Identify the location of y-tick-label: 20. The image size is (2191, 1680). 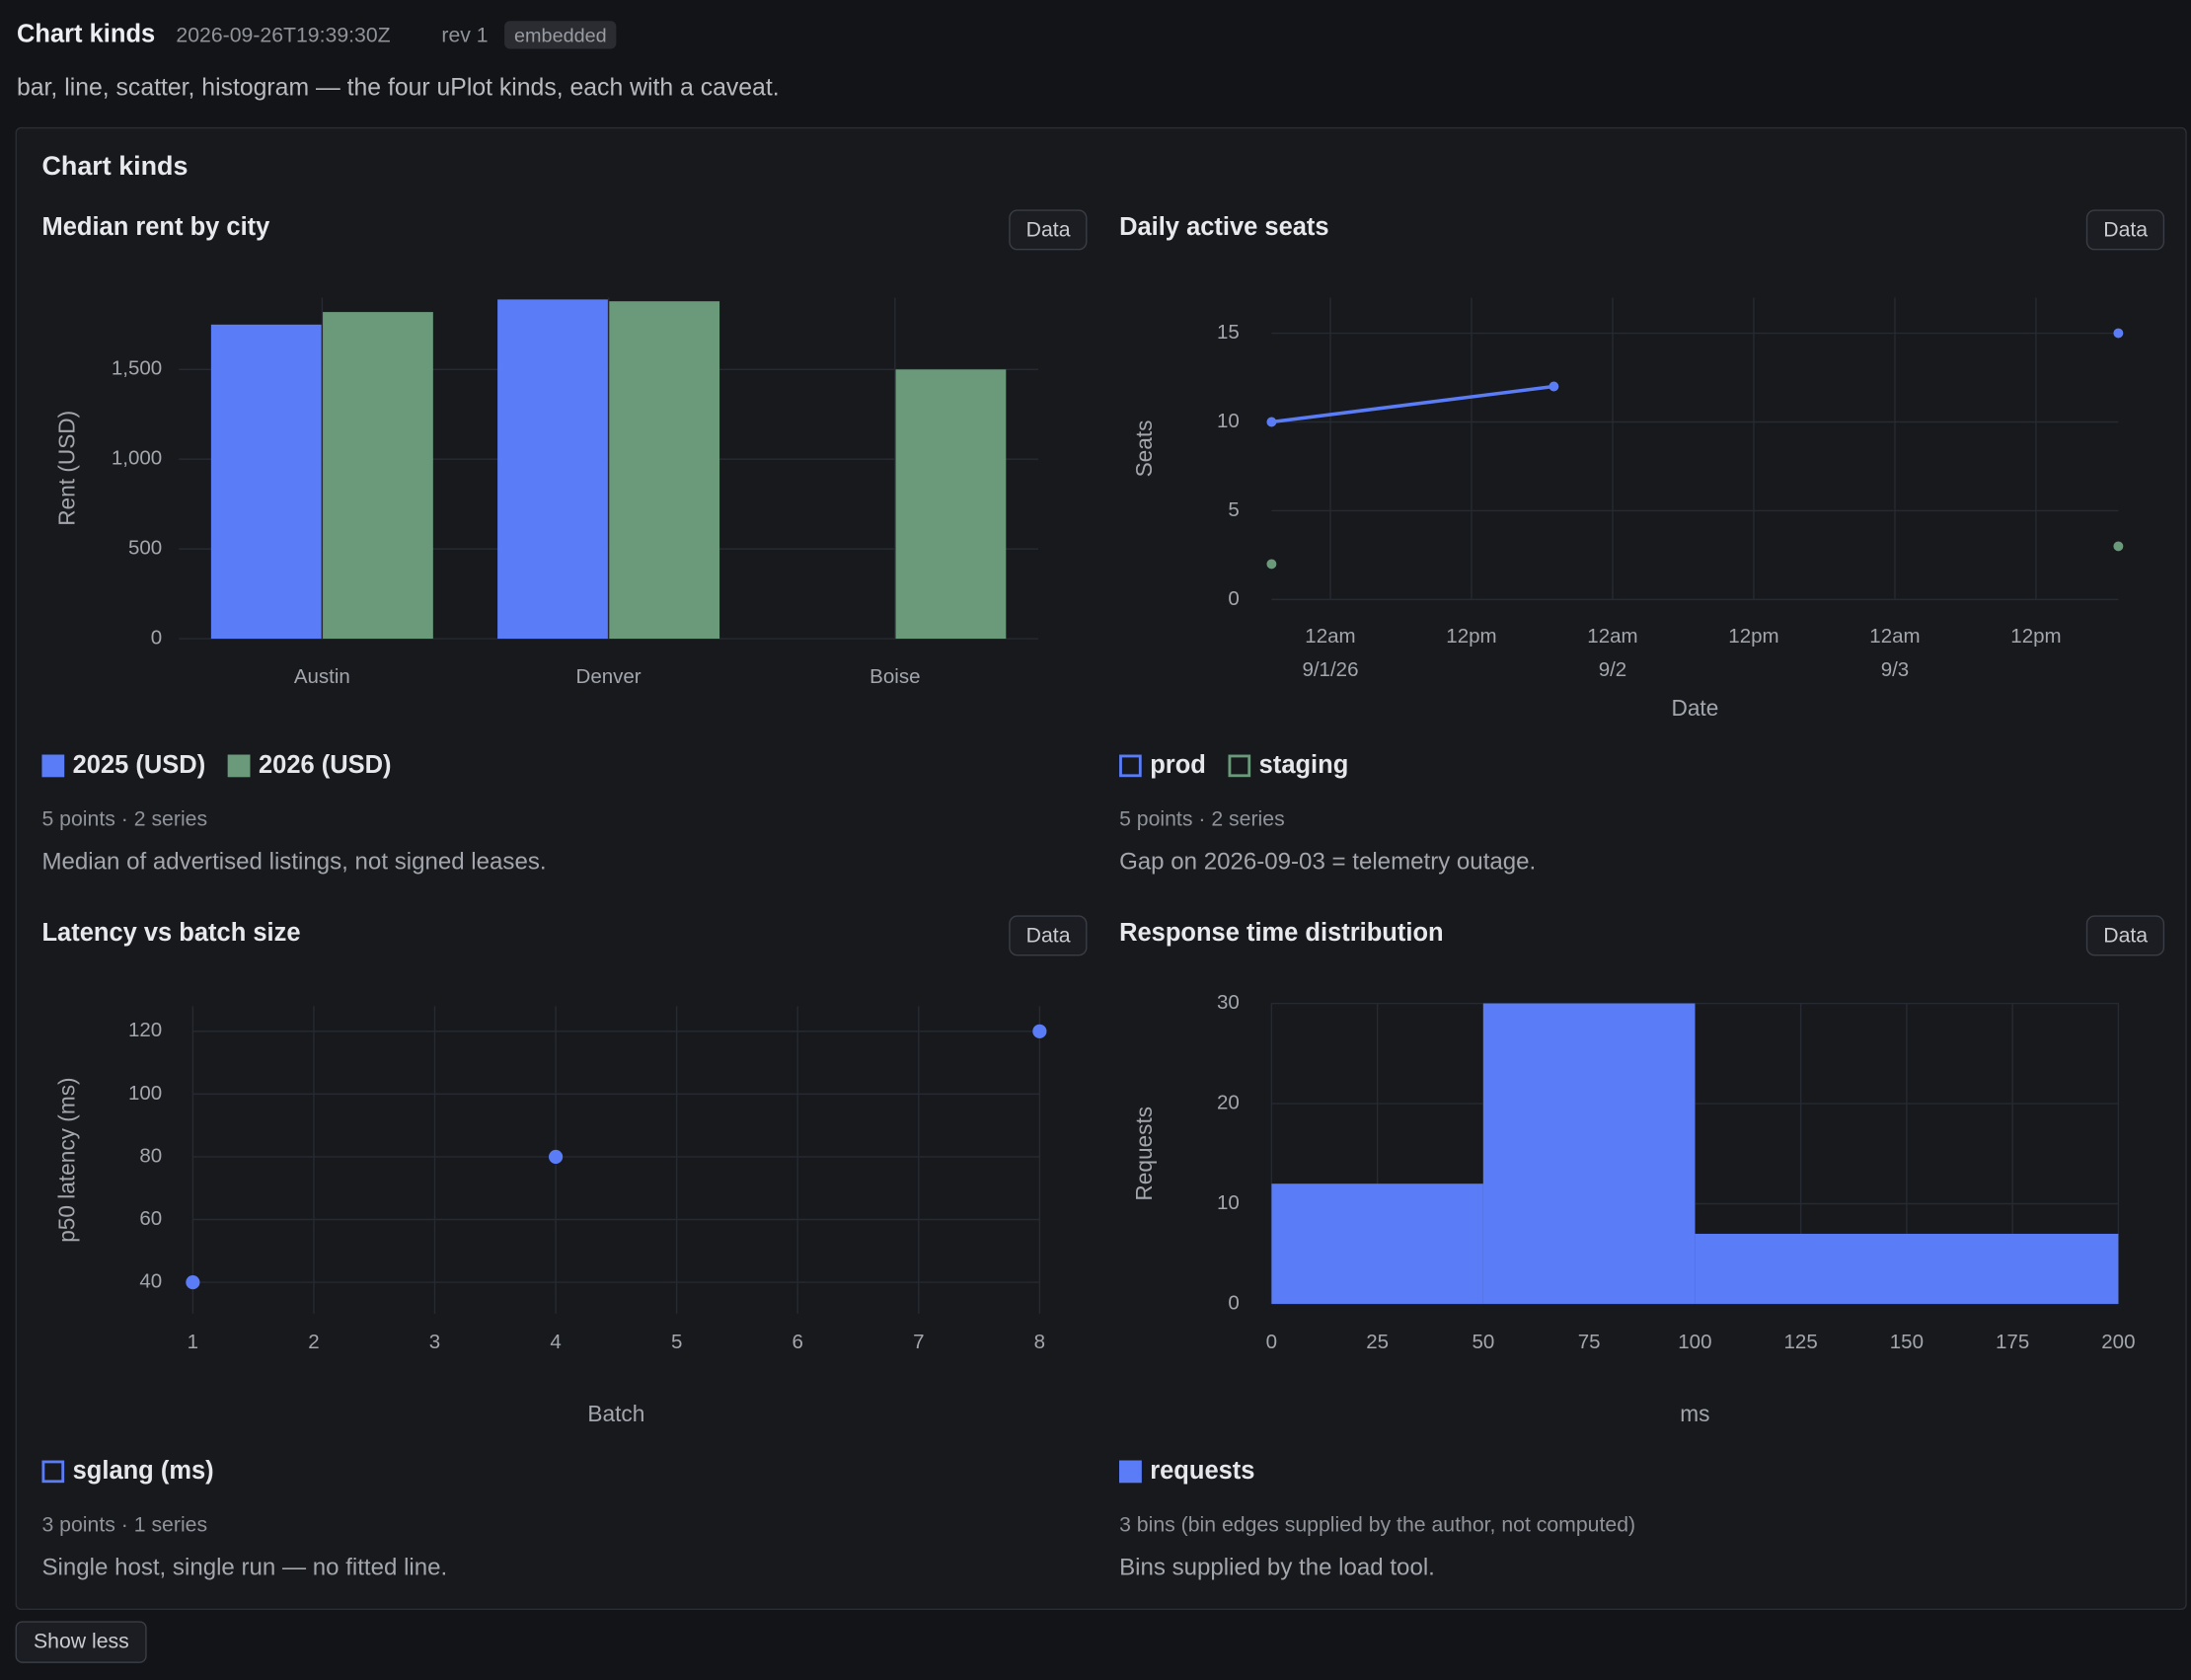
(1228, 1102).